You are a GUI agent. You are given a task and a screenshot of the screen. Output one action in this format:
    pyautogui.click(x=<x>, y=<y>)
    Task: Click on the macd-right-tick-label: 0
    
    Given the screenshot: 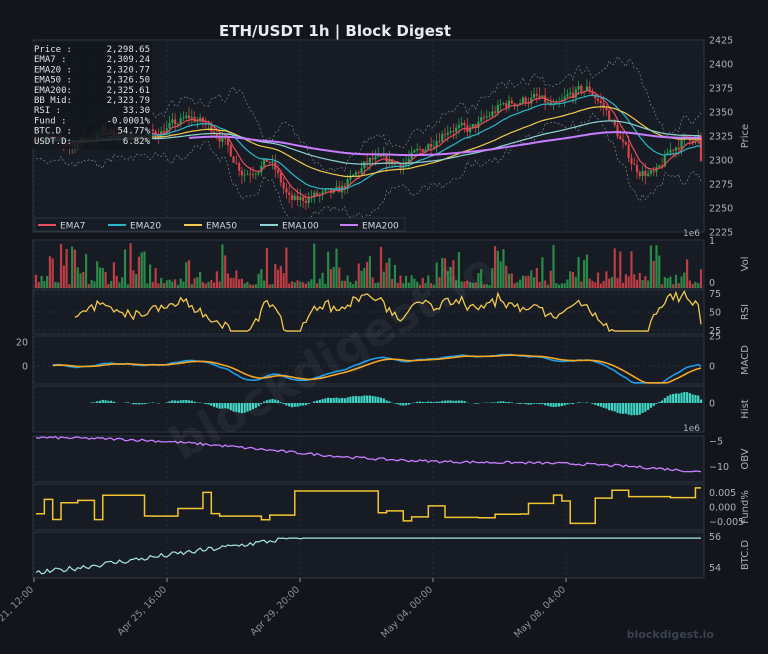 What is the action you would take?
    pyautogui.click(x=712, y=367)
    